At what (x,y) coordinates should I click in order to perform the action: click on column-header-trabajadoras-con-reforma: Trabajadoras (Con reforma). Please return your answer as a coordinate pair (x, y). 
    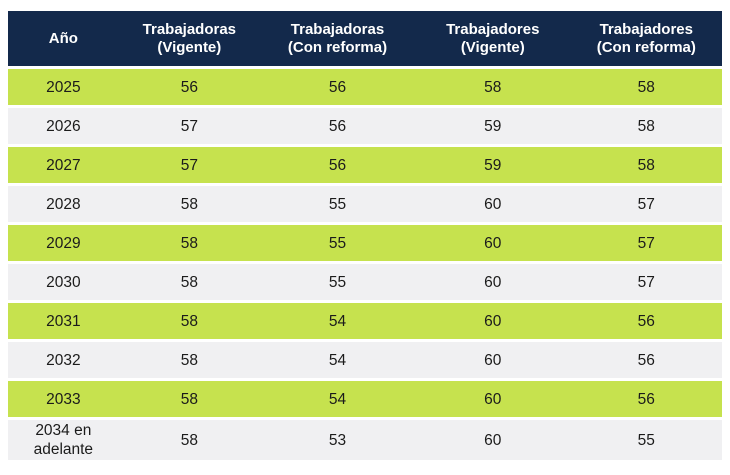
    Looking at the image, I should click on (337, 38).